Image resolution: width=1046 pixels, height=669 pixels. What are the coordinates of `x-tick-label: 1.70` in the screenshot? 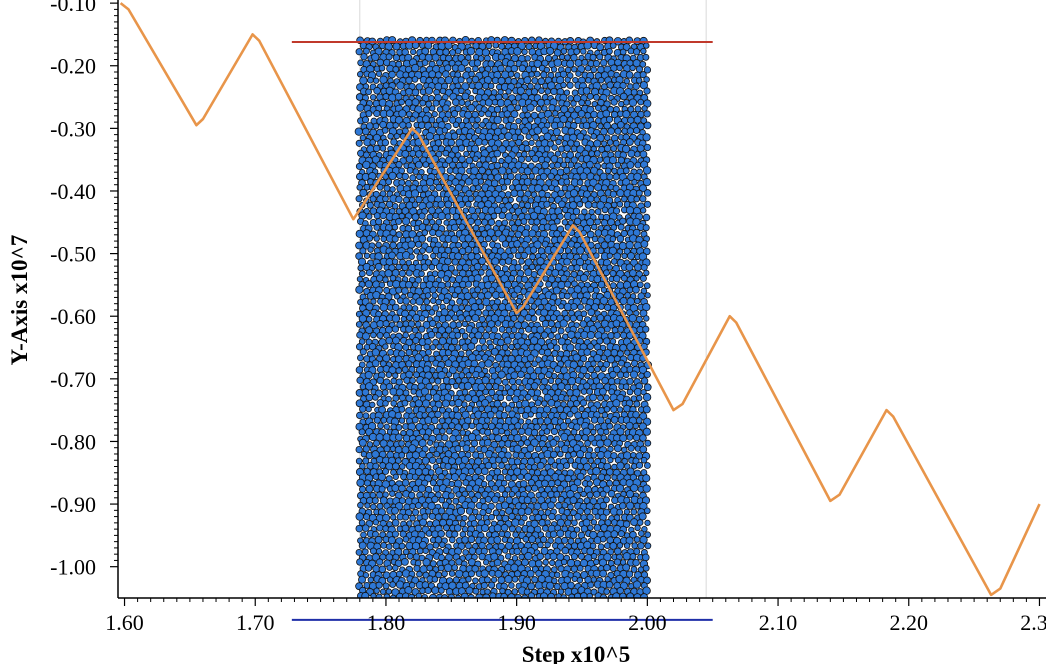 It's located at (255, 622).